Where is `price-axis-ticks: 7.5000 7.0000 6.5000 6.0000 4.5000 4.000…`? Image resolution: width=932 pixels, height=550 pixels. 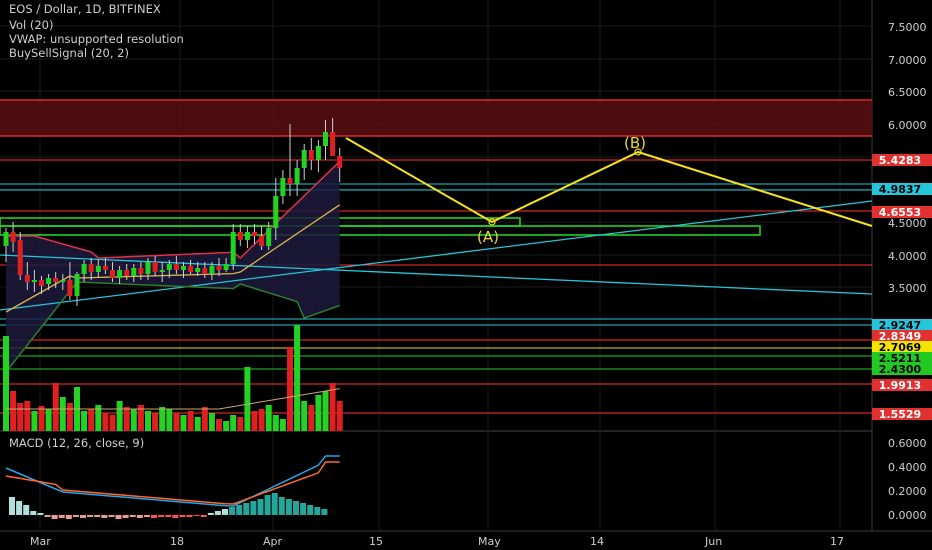 price-axis-ticks: 7.5000 7.0000 6.5000 6.0000 4.5000 4.000… is located at coordinates (907, 158).